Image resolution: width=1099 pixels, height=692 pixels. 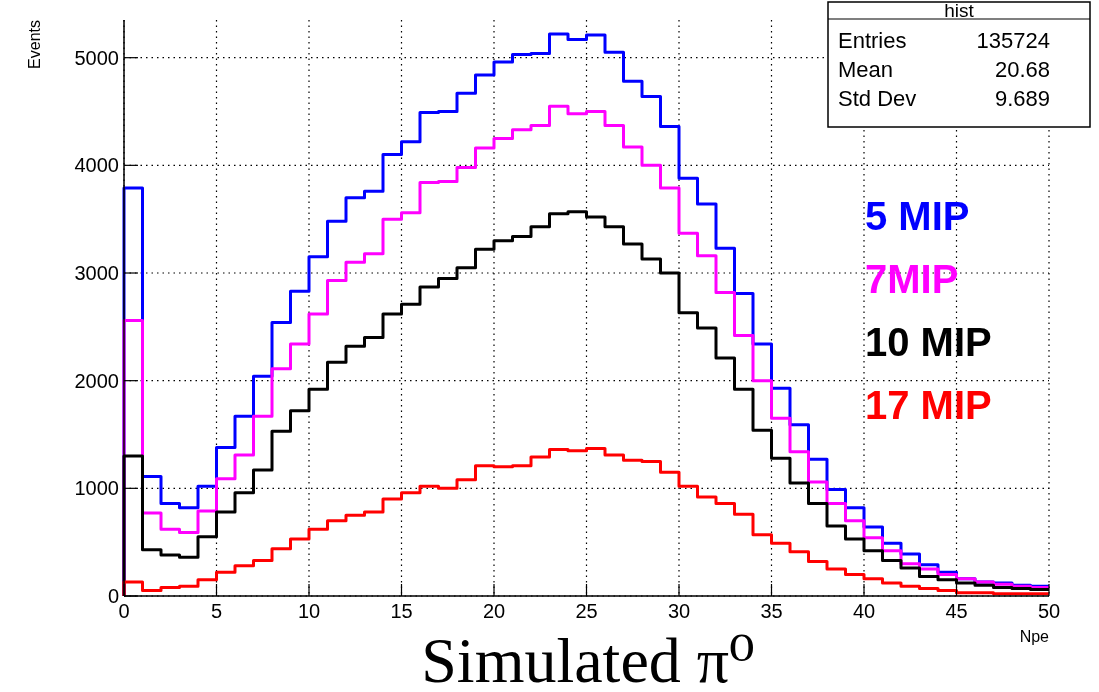 What do you see at coordinates (956, 611) in the screenshot?
I see `x-tick-label: 45` at bounding box center [956, 611].